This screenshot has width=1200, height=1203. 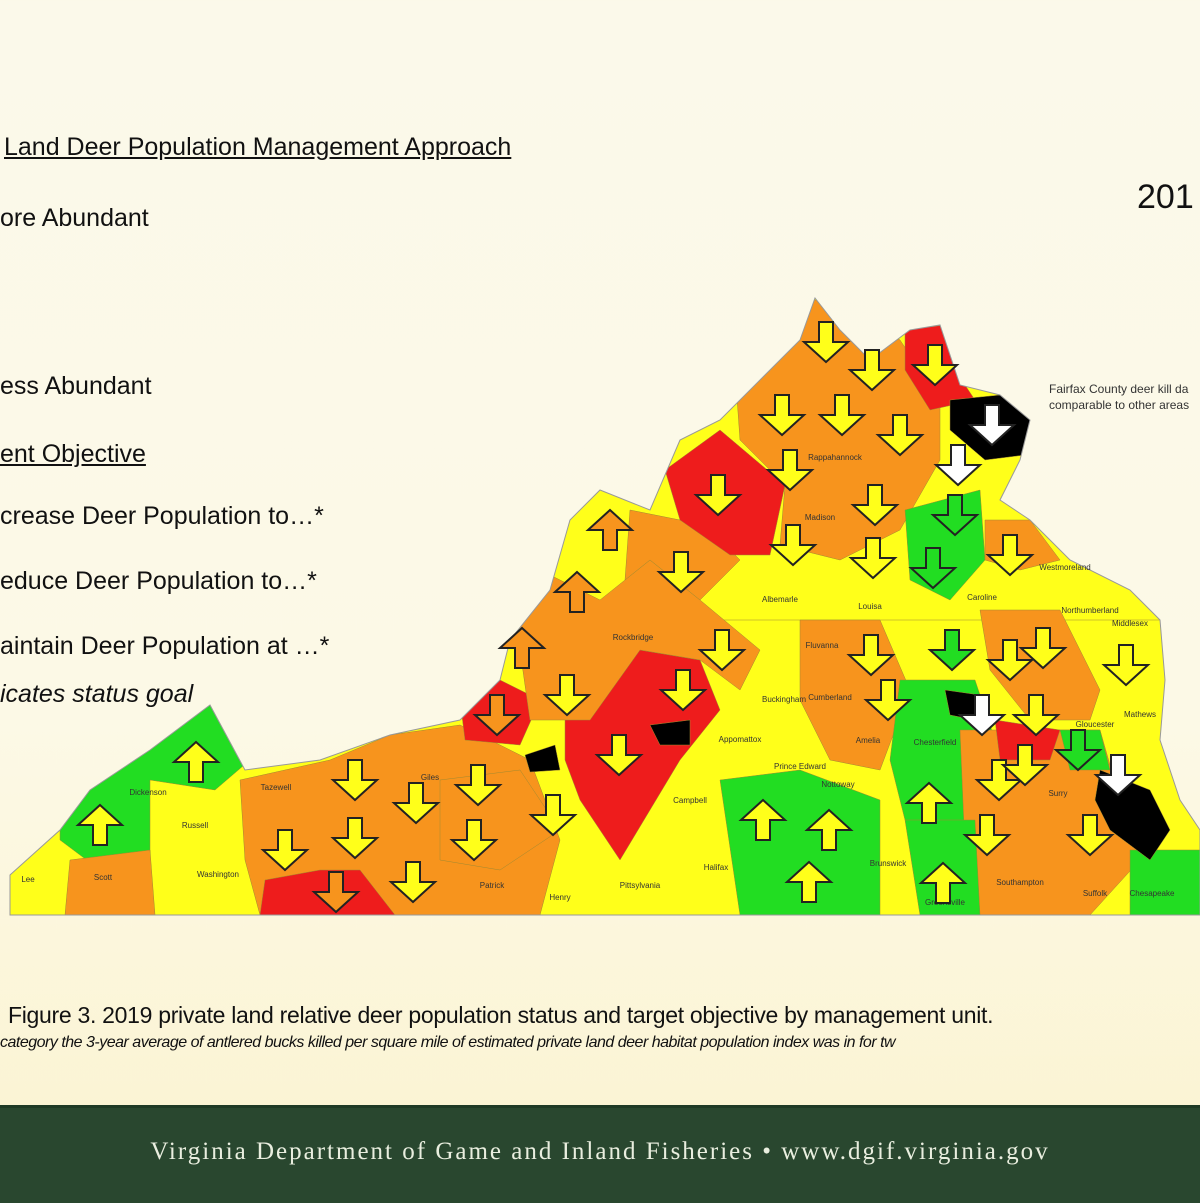 What do you see at coordinates (559, 897) in the screenshot?
I see `county-label: Henry` at bounding box center [559, 897].